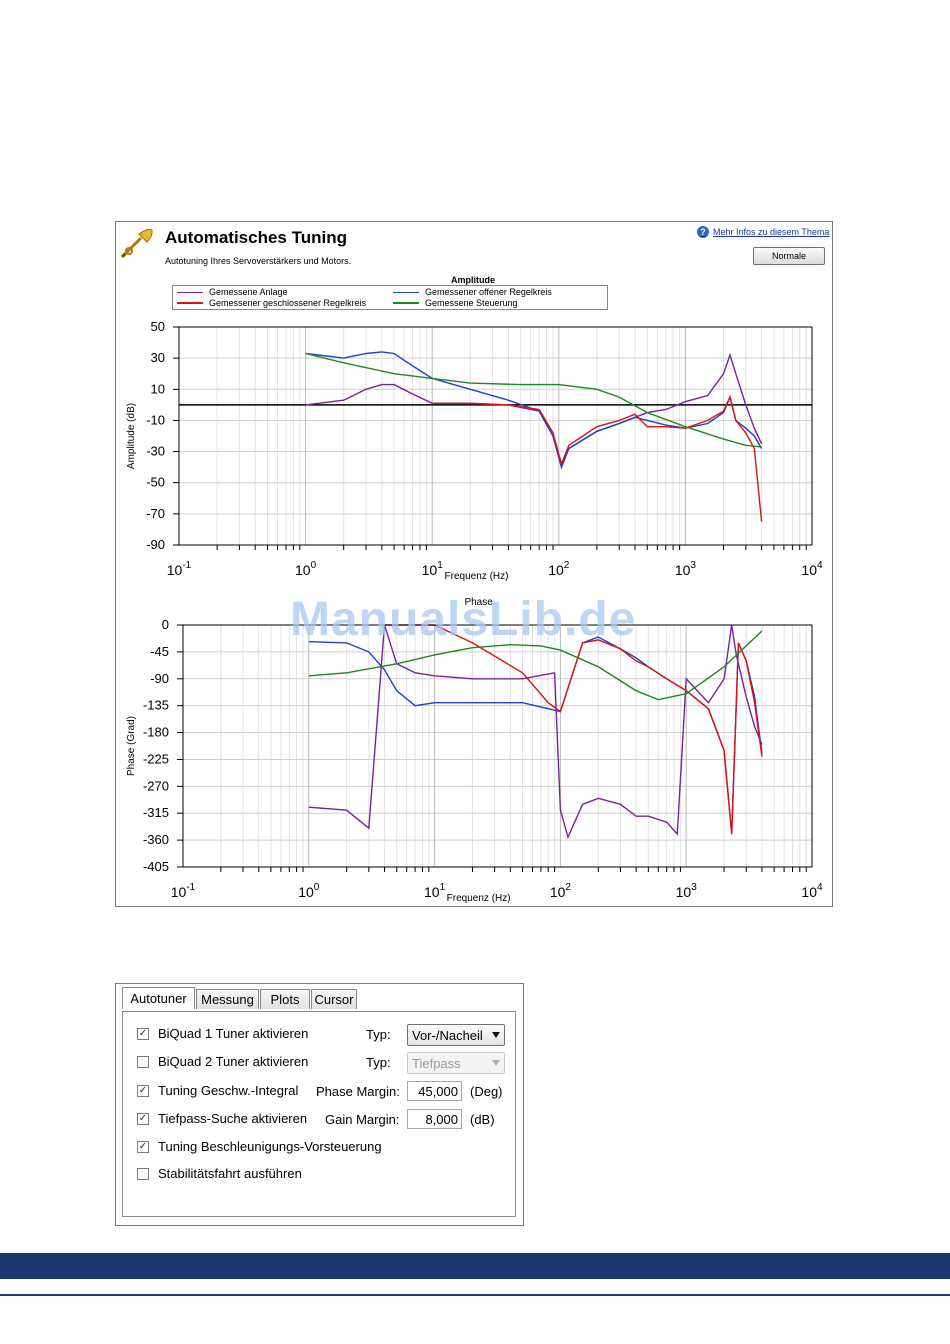 The height and width of the screenshot is (1344, 950). What do you see at coordinates (222, 1118) in the screenshot?
I see `lowpass-search-row: ✓ Tiefpass-Suche aktivieren` at bounding box center [222, 1118].